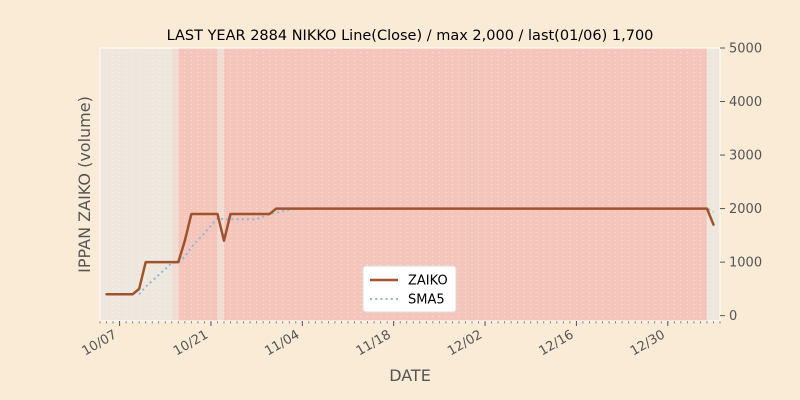 This screenshot has width=800, height=400. I want to click on x-tick-label: 10/21, so click(191, 343).